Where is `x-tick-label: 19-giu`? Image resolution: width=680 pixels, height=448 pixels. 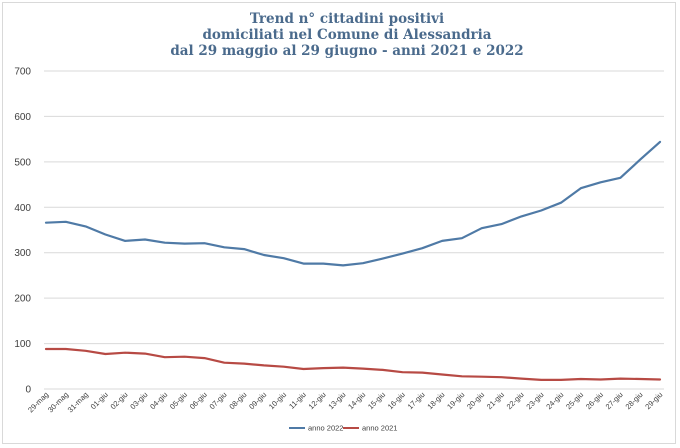 x-tick-label: 19-giu is located at coordinates (455, 400).